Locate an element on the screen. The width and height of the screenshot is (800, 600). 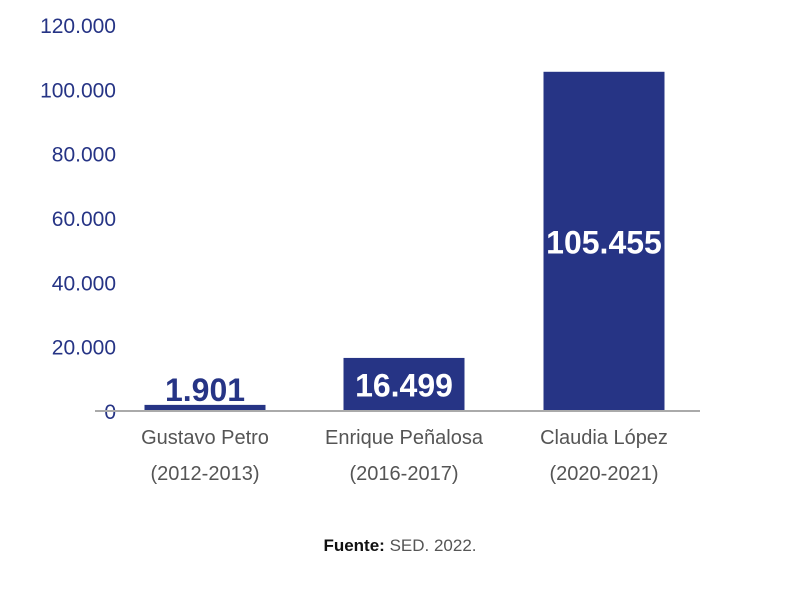
source-note: Fuente: SED. 2022. is located at coordinates (400, 546).